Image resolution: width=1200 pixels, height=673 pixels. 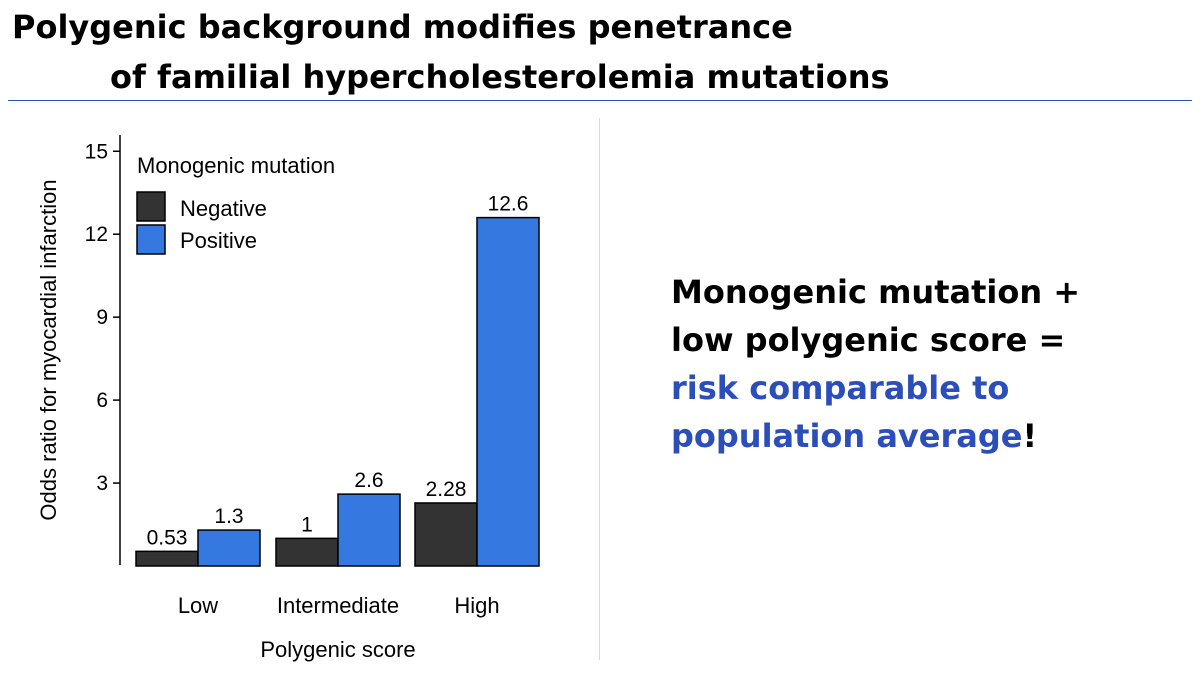 What do you see at coordinates (229, 548) in the screenshot?
I see `bar-positive-low` at bounding box center [229, 548].